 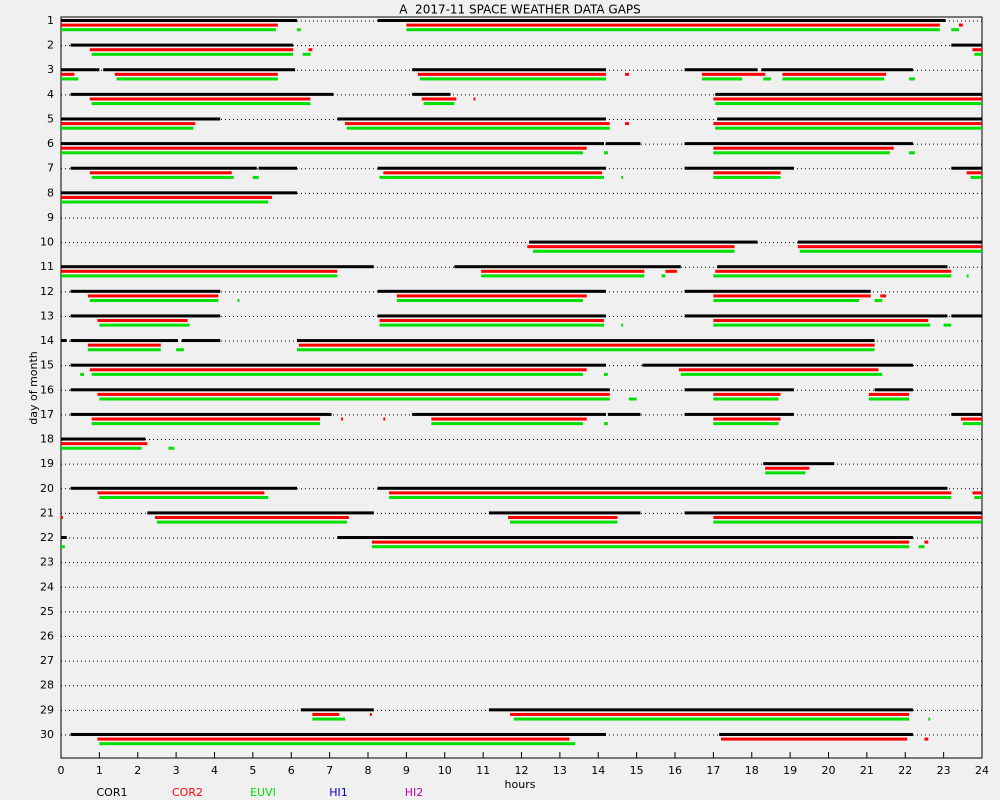 I want to click on x-tick-label: 7, so click(x=329, y=770).